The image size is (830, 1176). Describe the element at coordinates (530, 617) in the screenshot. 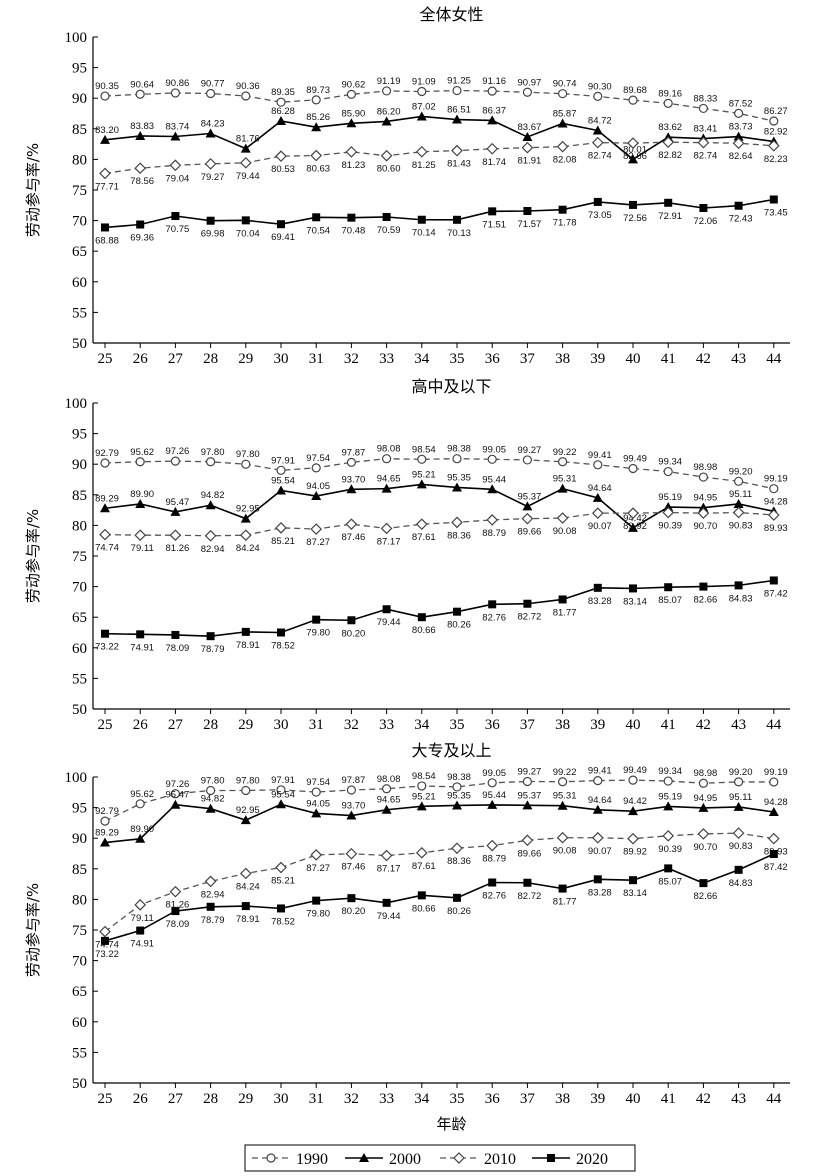

I see `data-label-2020: 82.72` at that location.